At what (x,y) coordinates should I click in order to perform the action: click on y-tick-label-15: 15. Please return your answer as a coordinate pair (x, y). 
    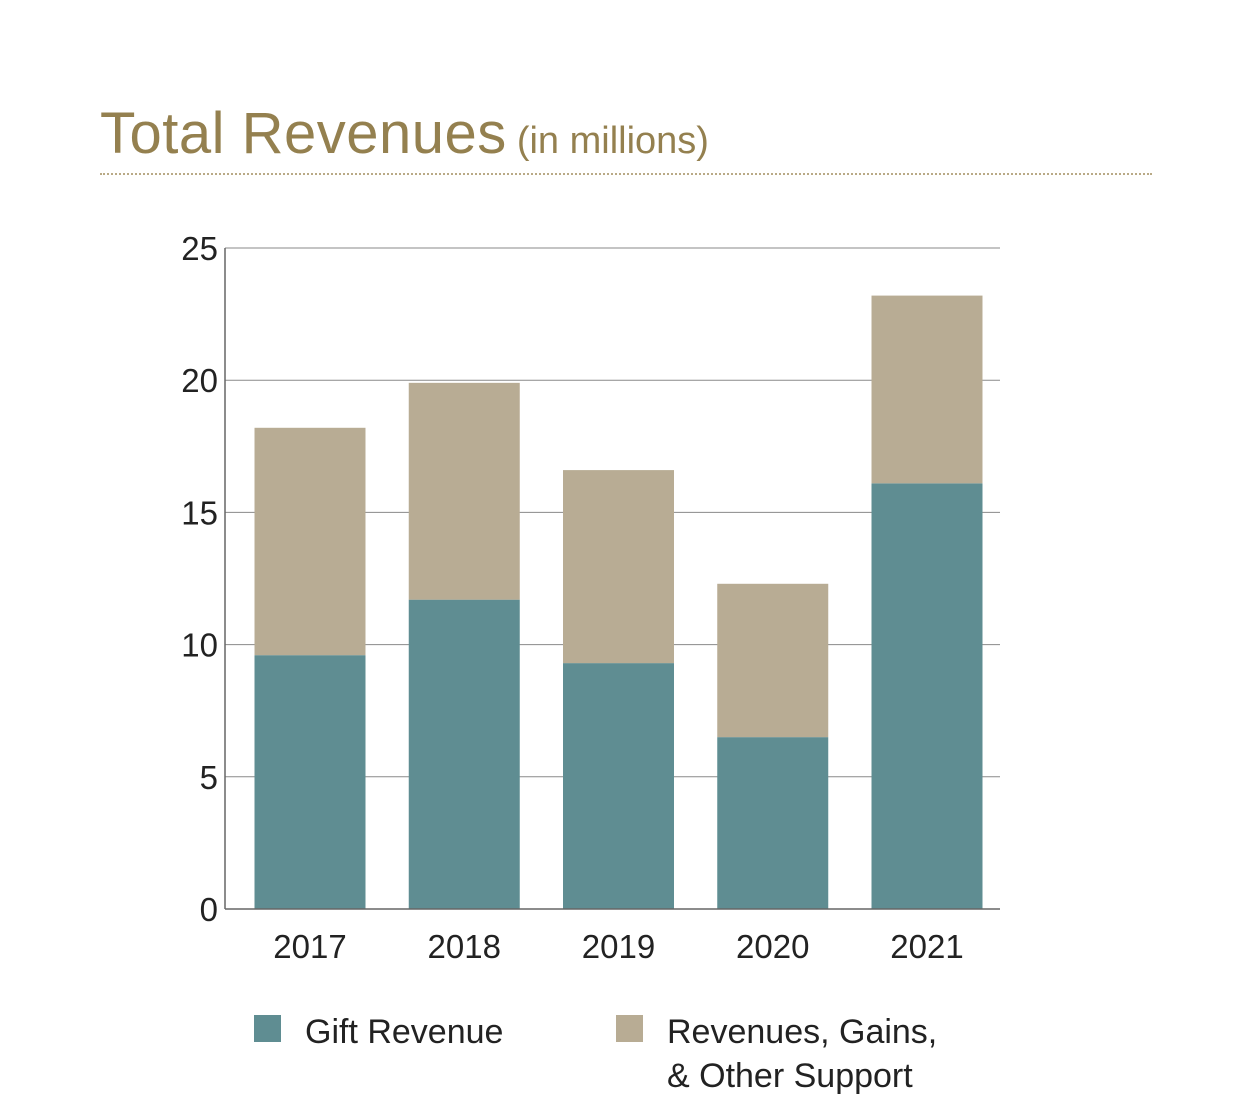
    Looking at the image, I should click on (199, 512).